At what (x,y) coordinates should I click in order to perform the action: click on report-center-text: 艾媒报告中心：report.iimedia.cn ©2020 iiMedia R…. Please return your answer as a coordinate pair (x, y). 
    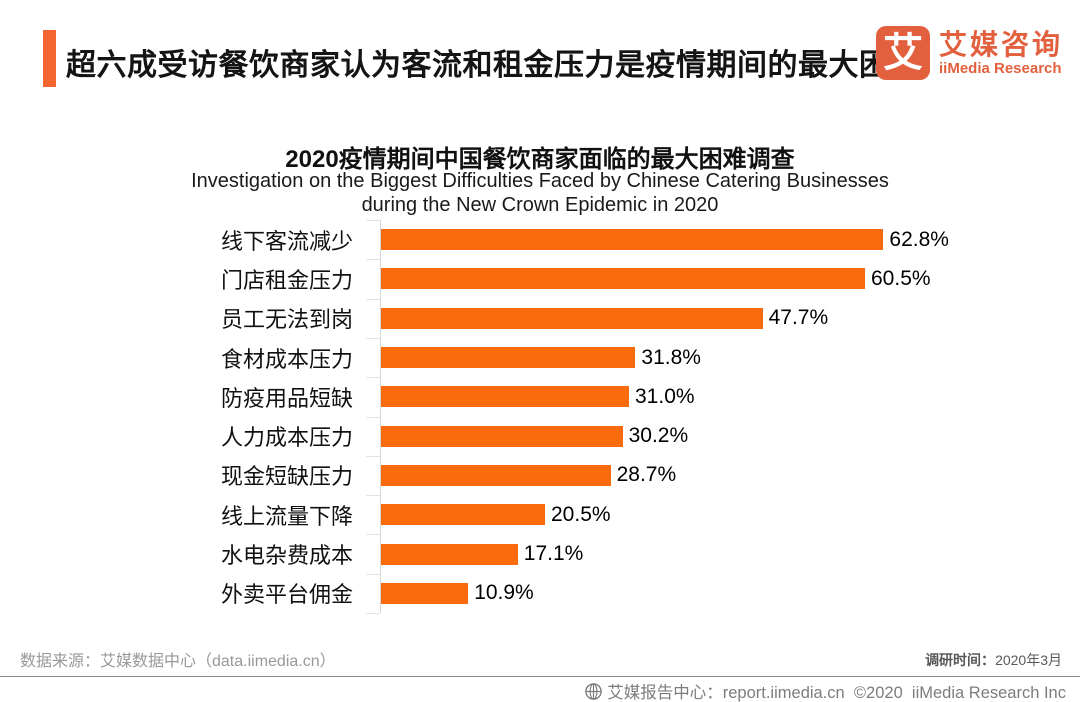
    Looking at the image, I should click on (836, 693).